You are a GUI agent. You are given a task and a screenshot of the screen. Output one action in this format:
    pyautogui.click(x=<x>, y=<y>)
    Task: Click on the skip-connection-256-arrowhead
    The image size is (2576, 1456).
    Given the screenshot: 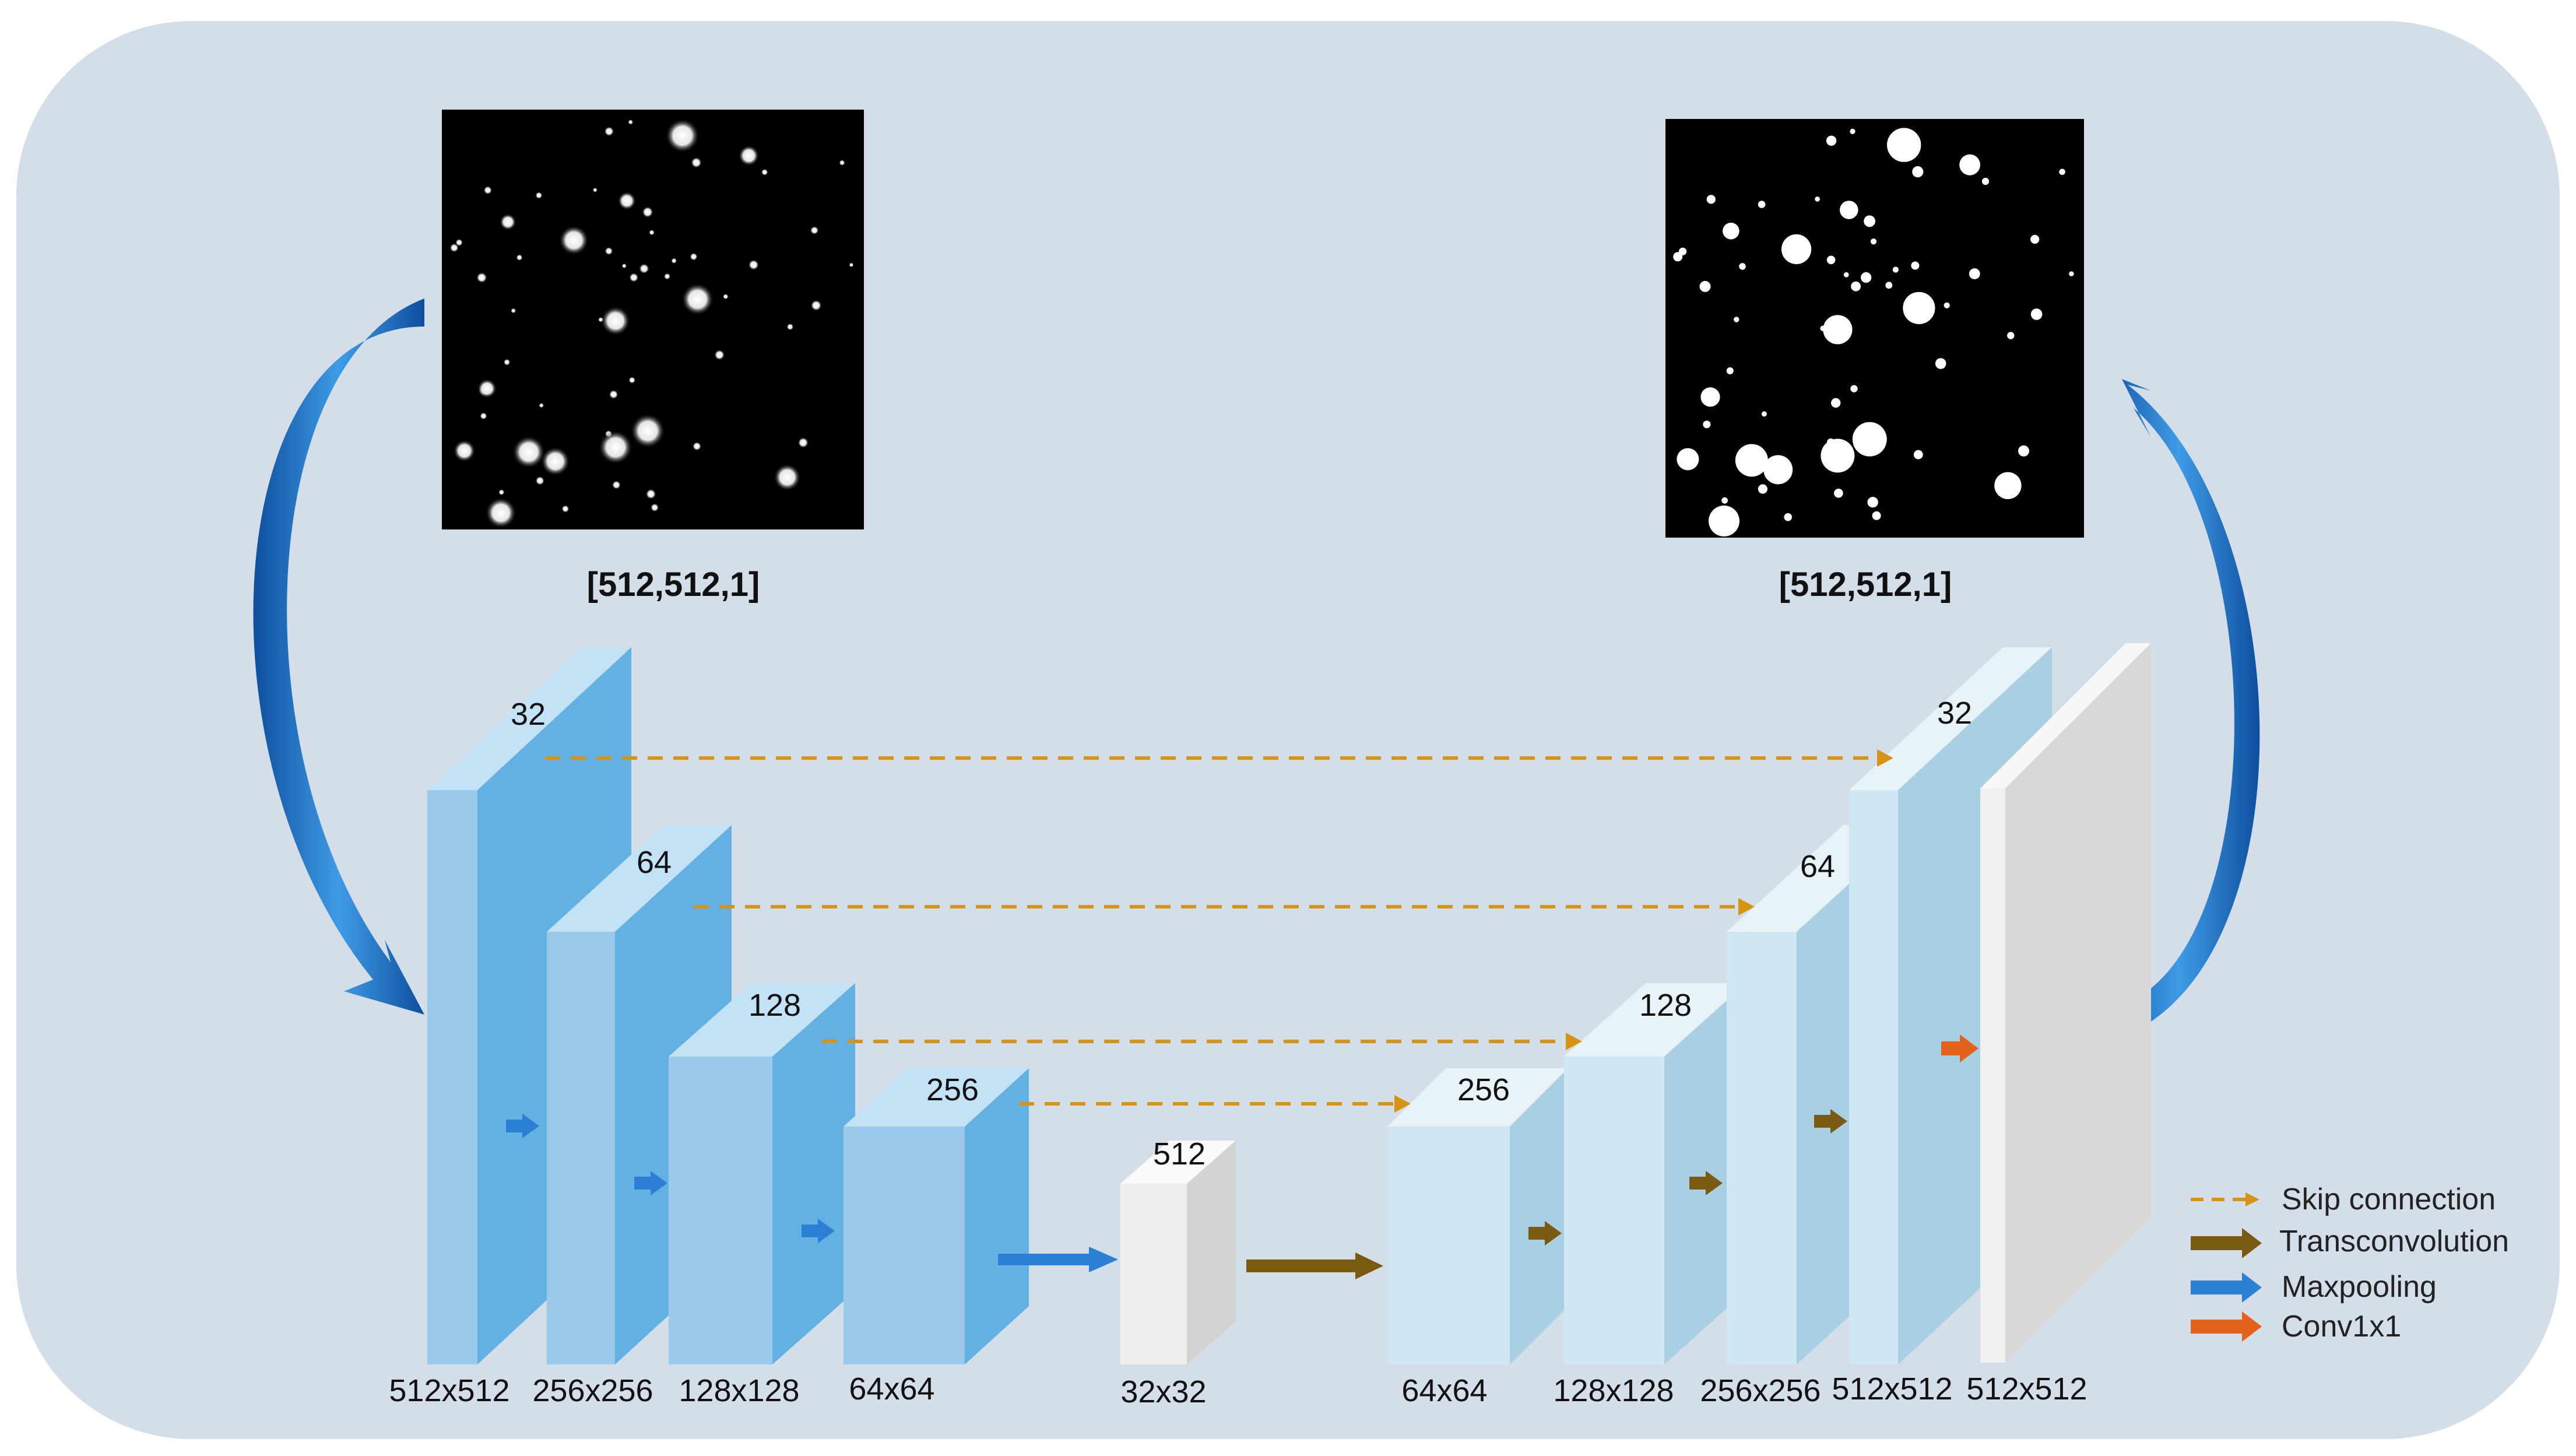 What is the action you would take?
    pyautogui.click(x=1402, y=1104)
    